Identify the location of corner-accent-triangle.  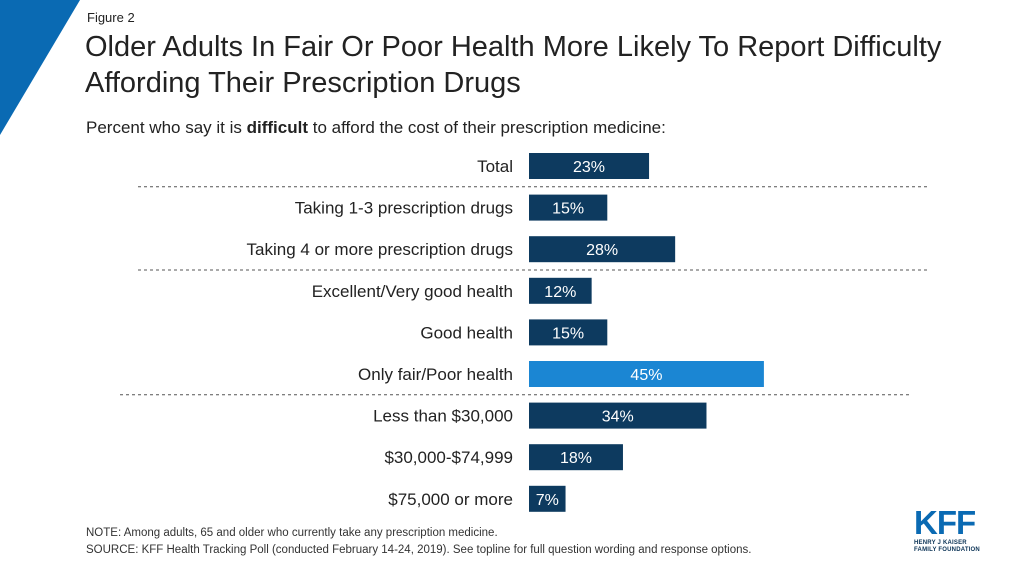
(40, 67).